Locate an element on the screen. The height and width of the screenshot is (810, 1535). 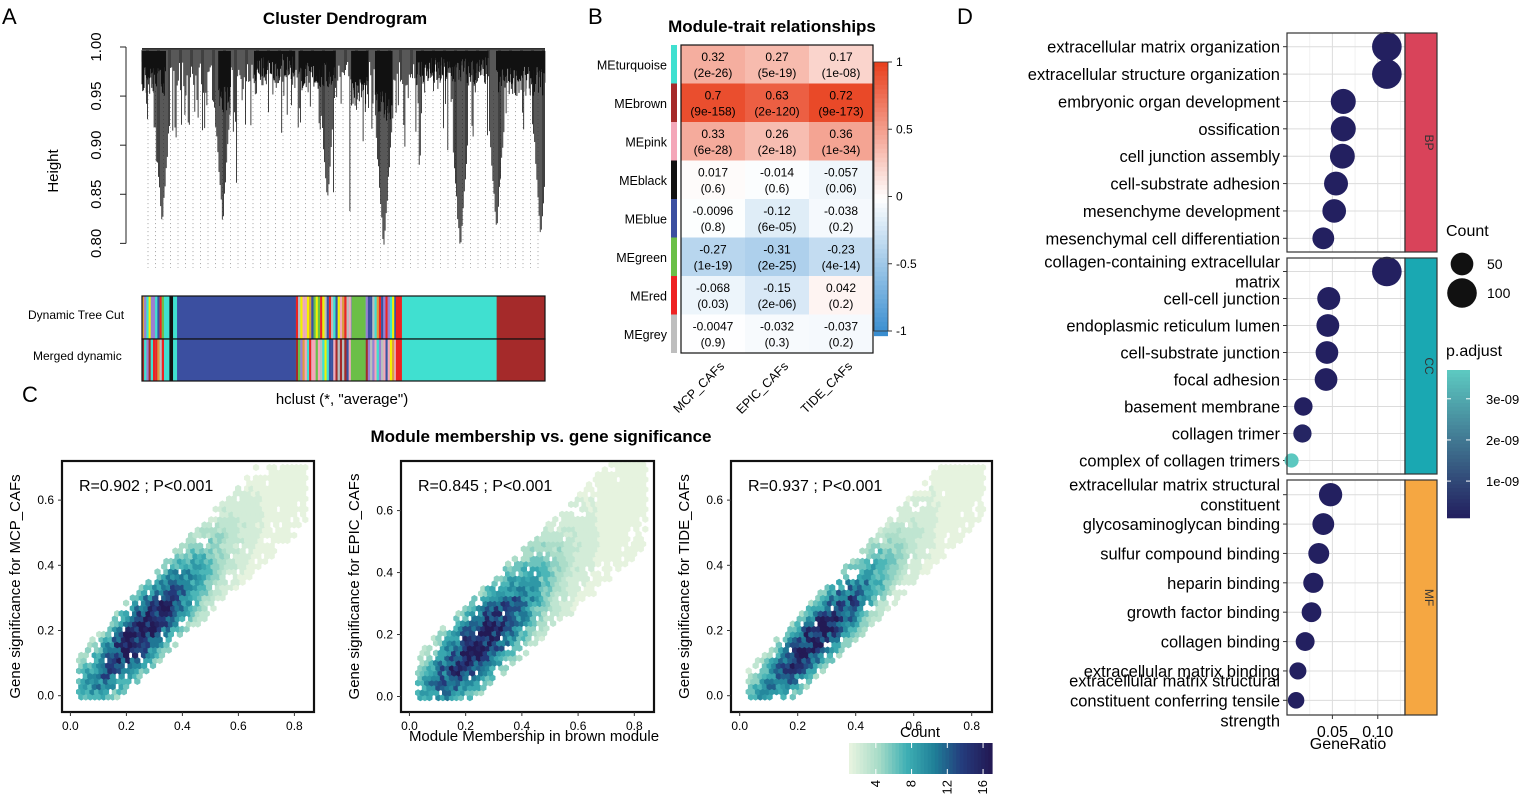
go-term-label: mesenchymal cell differentiation is located at coordinates (1163, 239).